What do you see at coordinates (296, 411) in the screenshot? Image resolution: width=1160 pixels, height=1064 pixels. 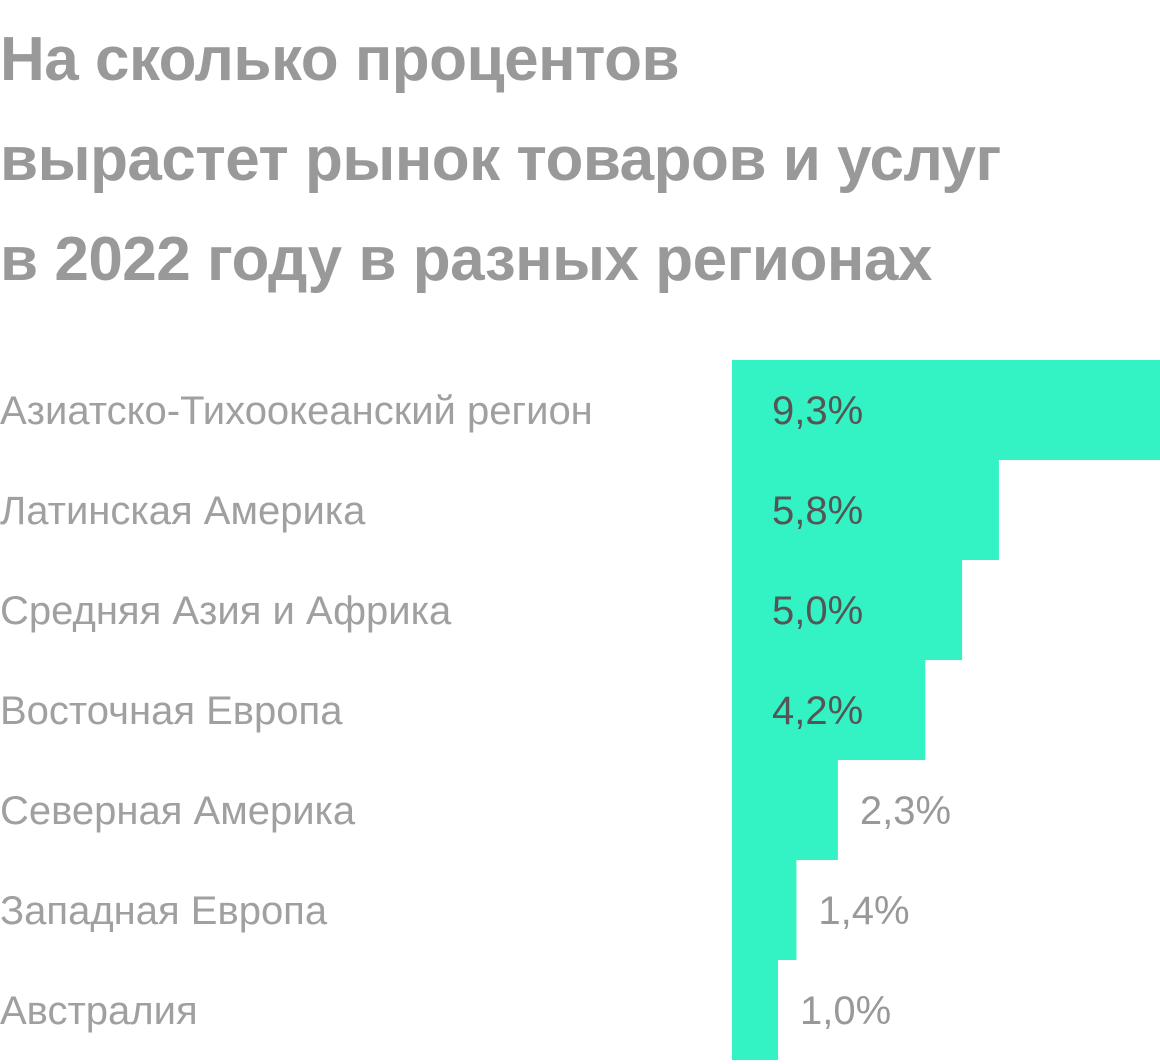 I see `category-label: Азиатско-Тихоокеанский регион` at bounding box center [296, 411].